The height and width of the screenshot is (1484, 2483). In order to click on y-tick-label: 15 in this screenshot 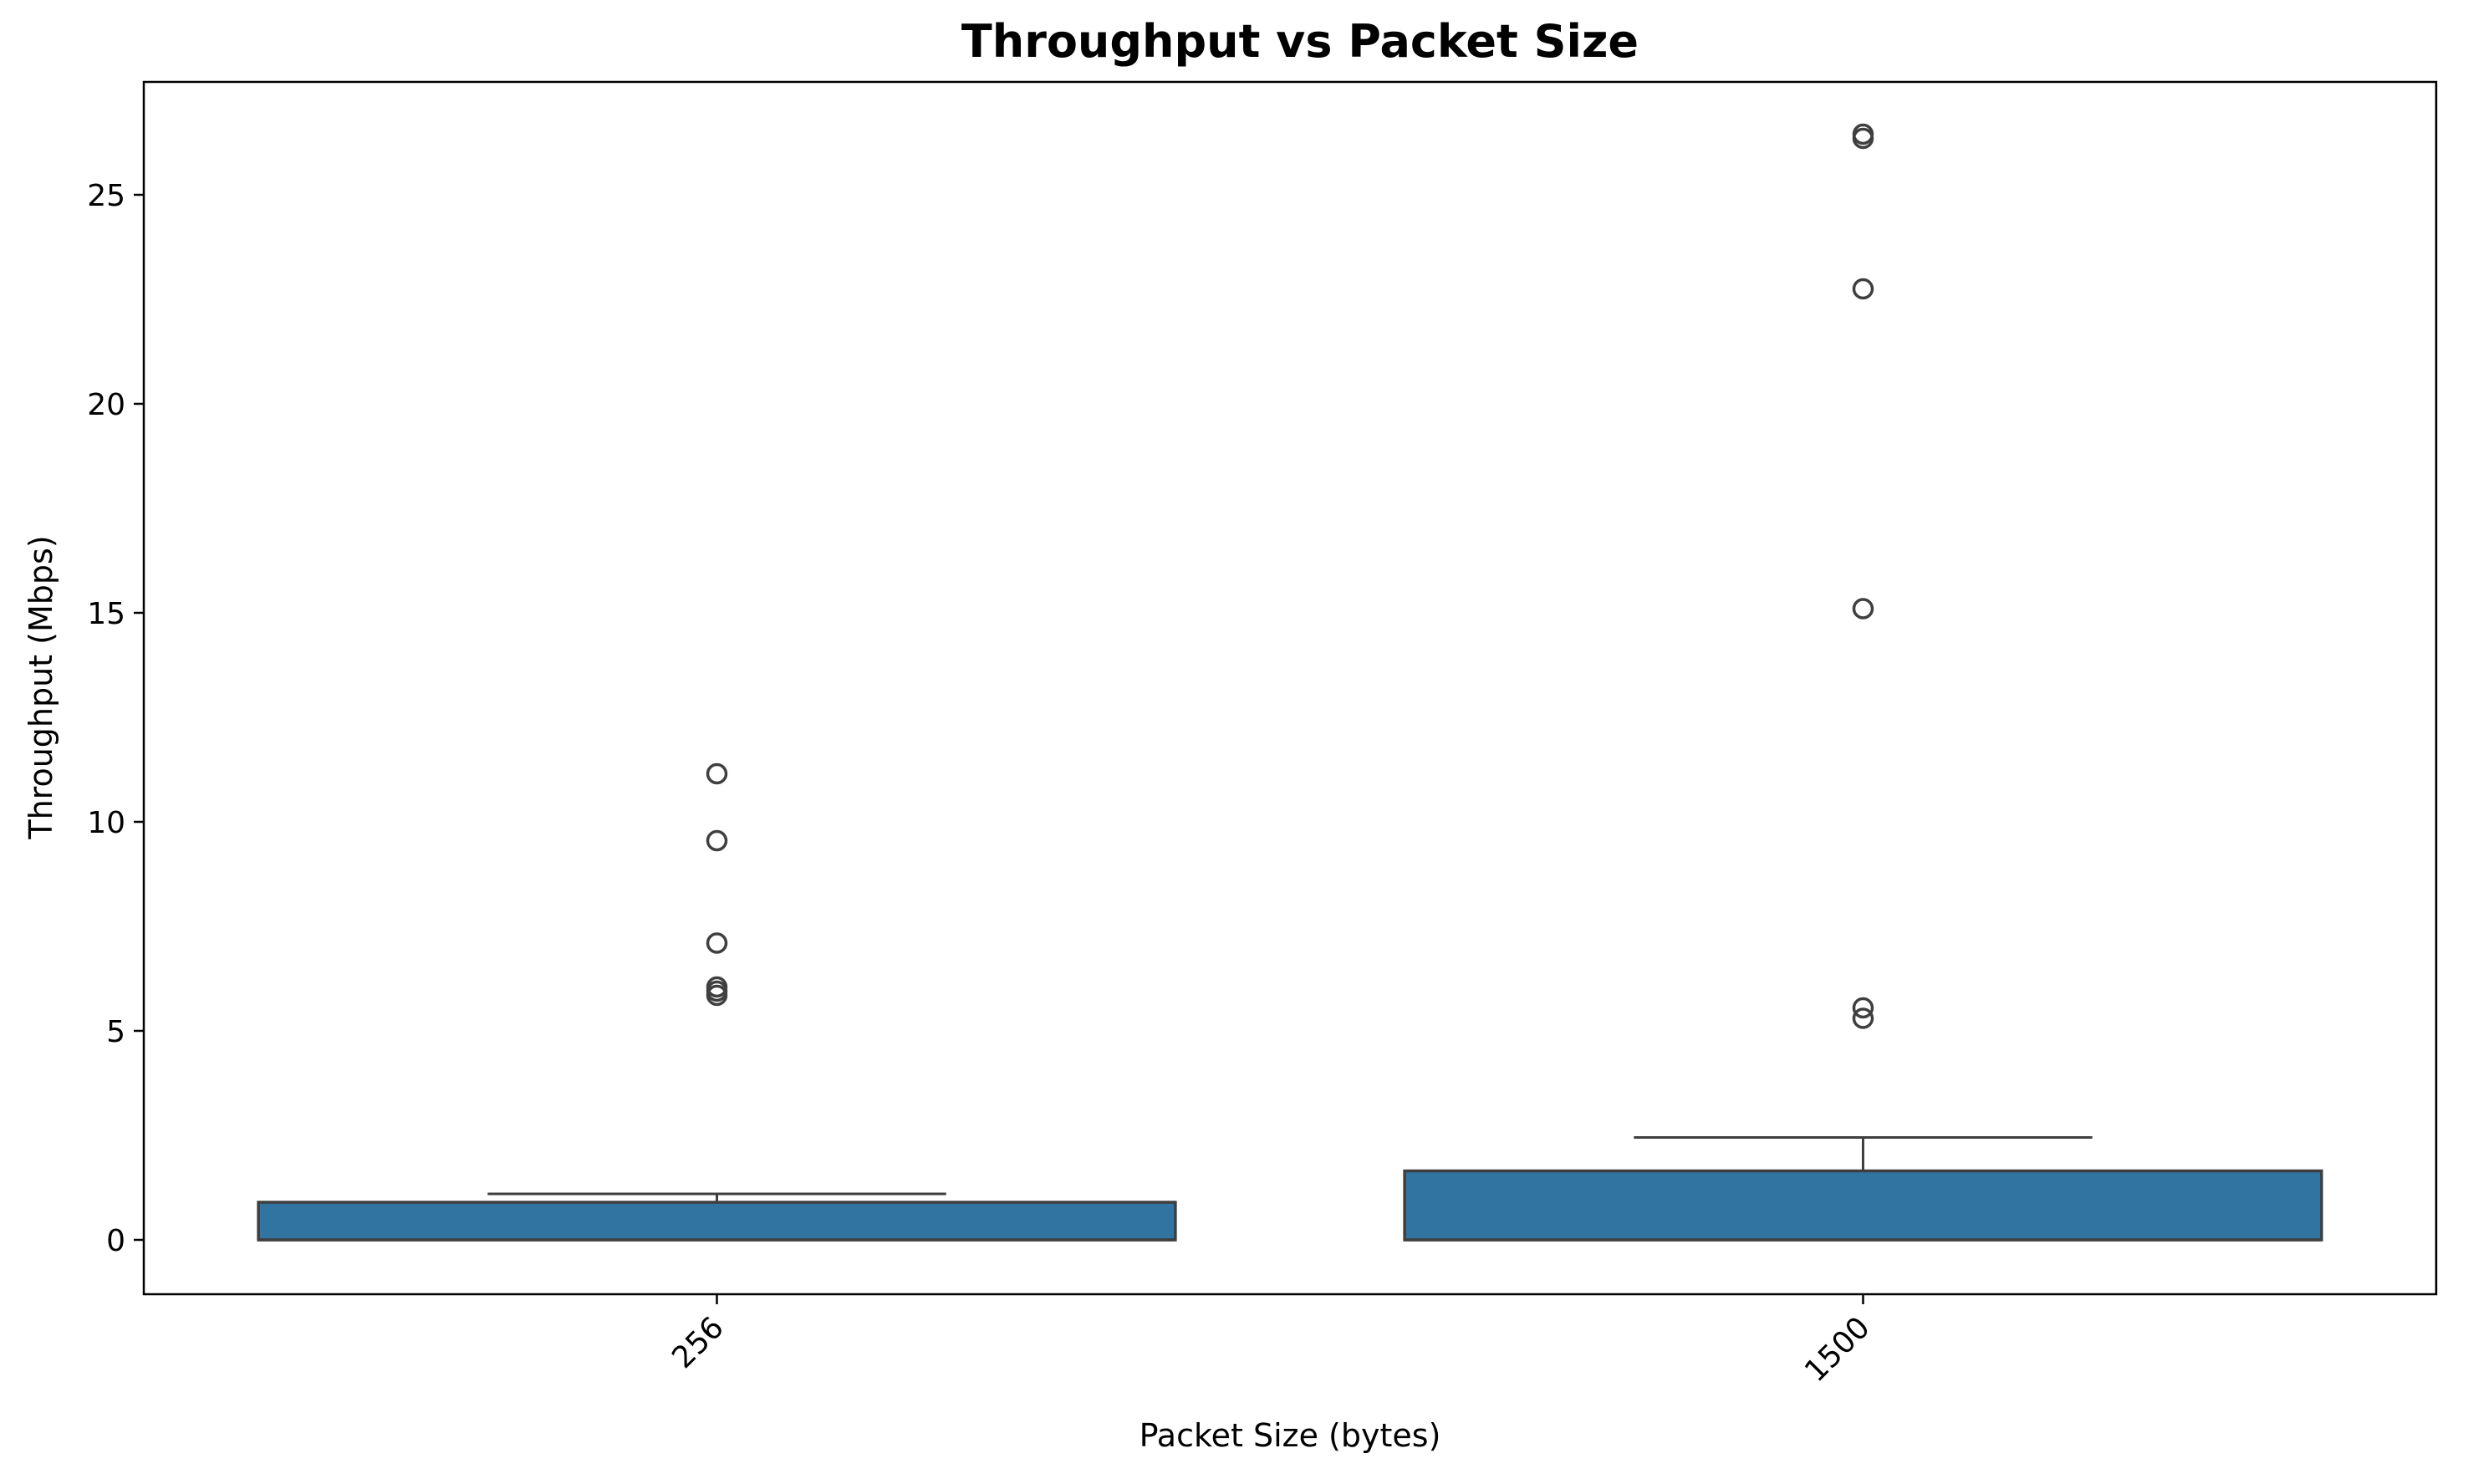, I will do `click(106, 614)`.